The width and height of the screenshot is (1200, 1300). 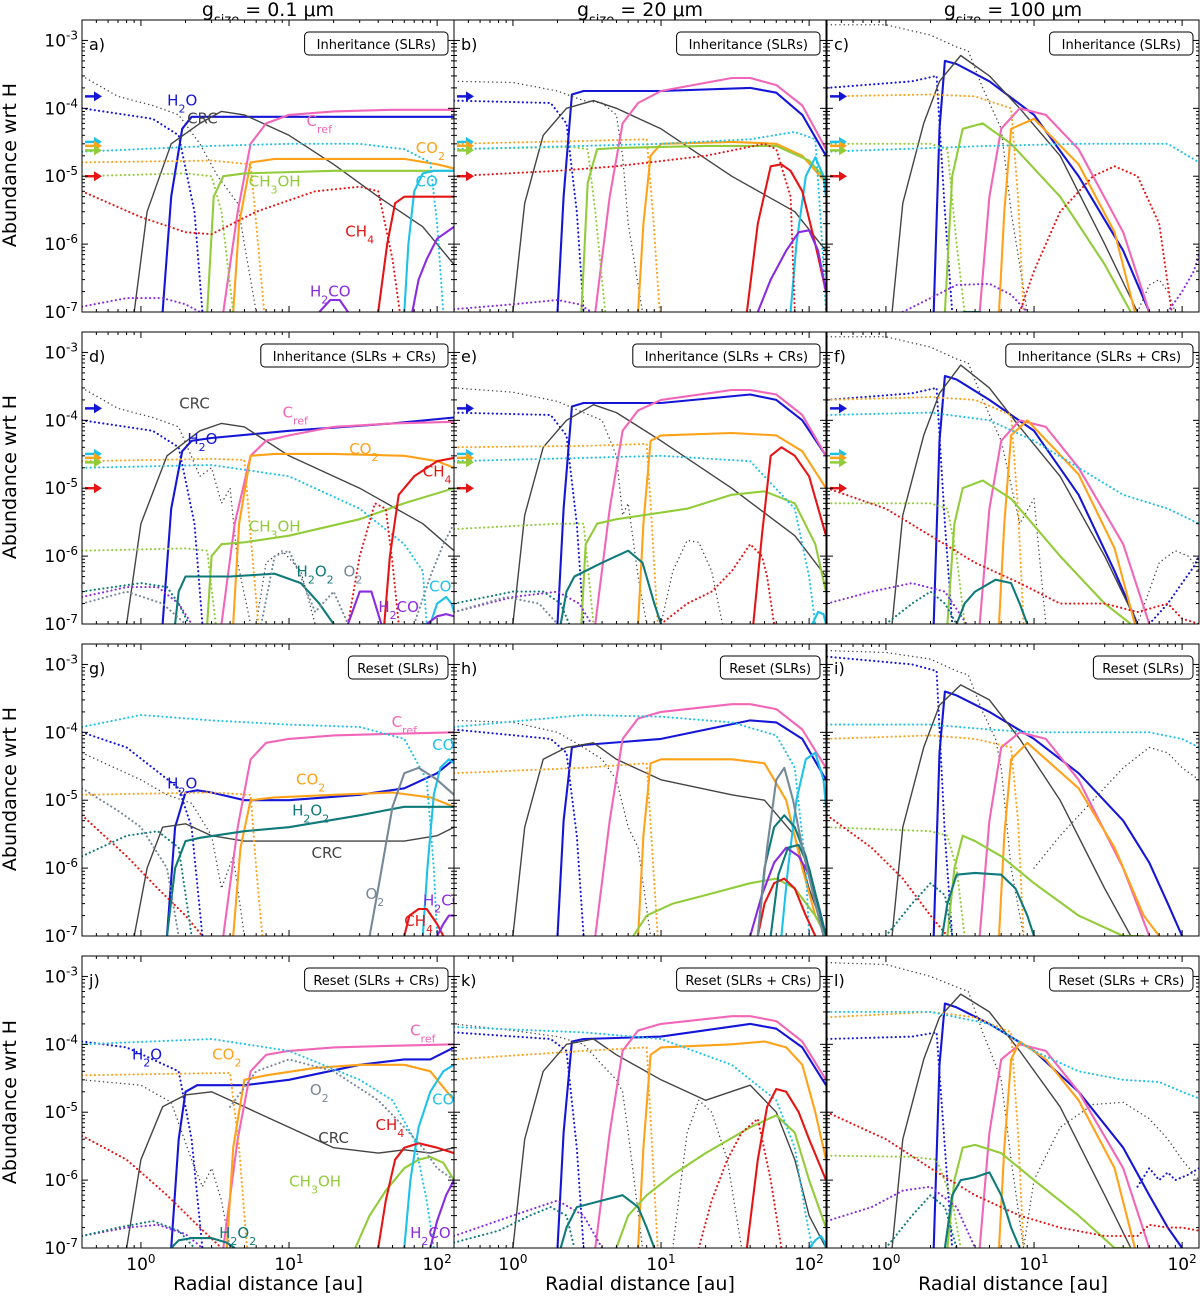 I want to click on series-crc-ice, so click(x=669, y=205).